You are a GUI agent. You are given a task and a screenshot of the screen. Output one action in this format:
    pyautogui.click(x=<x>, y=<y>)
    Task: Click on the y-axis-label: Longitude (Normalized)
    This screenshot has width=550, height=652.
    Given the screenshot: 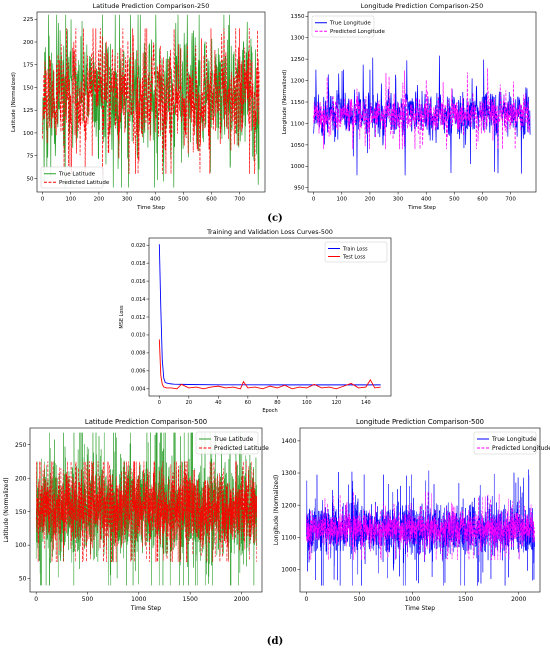 What is the action you would take?
    pyautogui.click(x=285, y=102)
    